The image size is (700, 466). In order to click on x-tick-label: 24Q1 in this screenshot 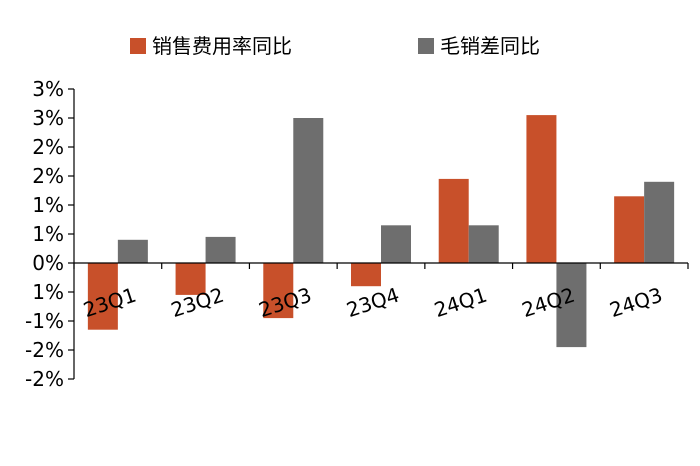, I will do `click(460, 302)`.